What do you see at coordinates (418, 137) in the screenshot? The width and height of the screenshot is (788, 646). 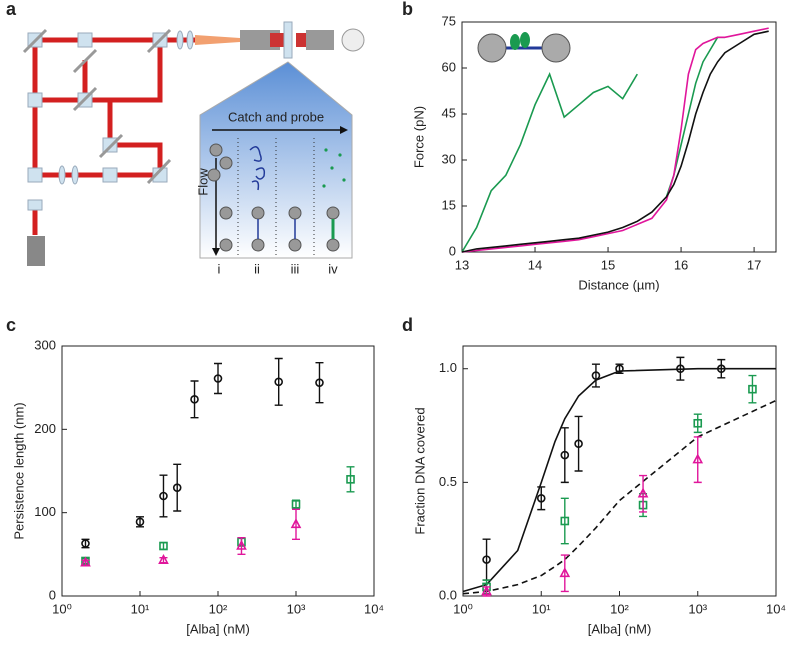 I see `y-axis-label: Force (pN)` at bounding box center [418, 137].